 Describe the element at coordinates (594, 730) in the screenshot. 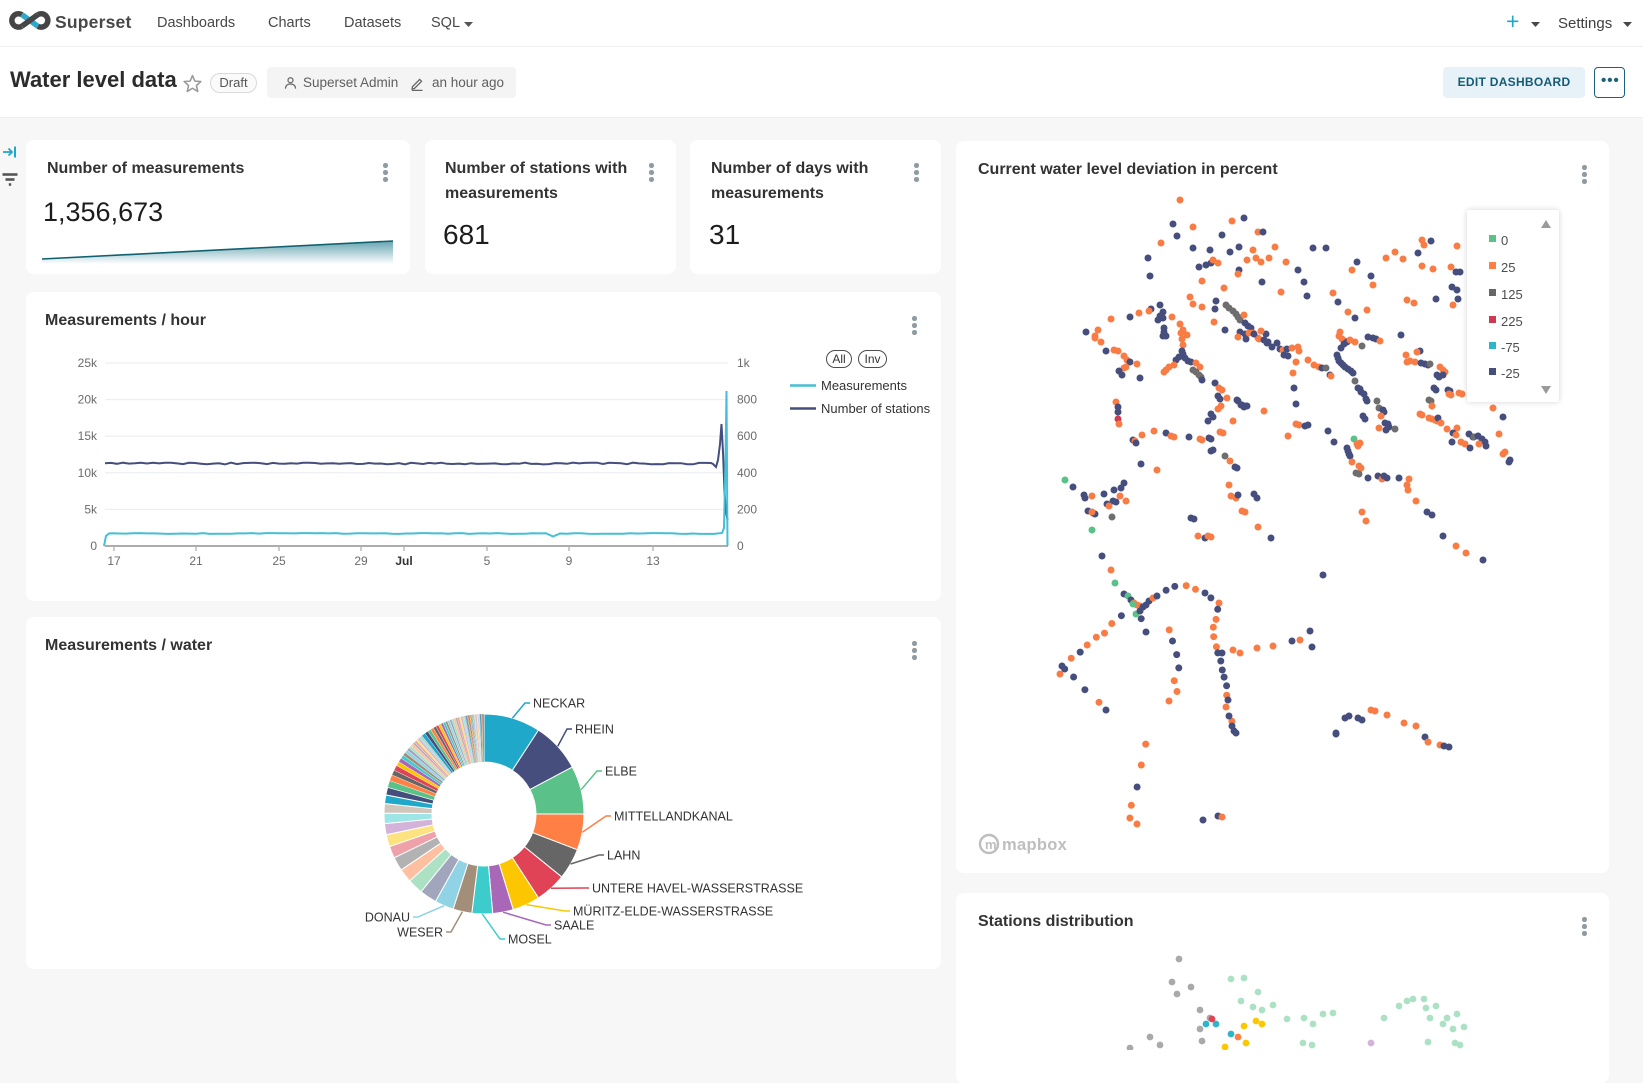

I see `svg-text: RHEIN` at that location.